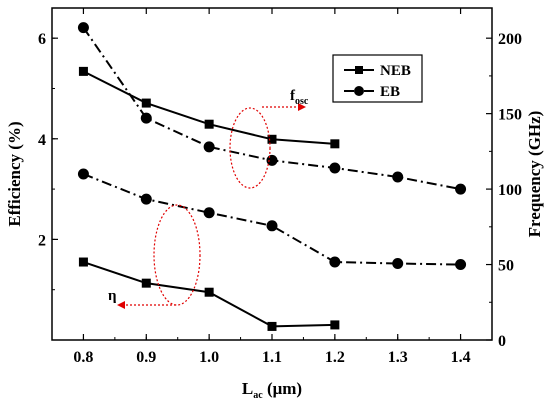 The height and width of the screenshot is (404, 550). What do you see at coordinates (177, 255) in the screenshot?
I see `eta-ellipse` at bounding box center [177, 255].